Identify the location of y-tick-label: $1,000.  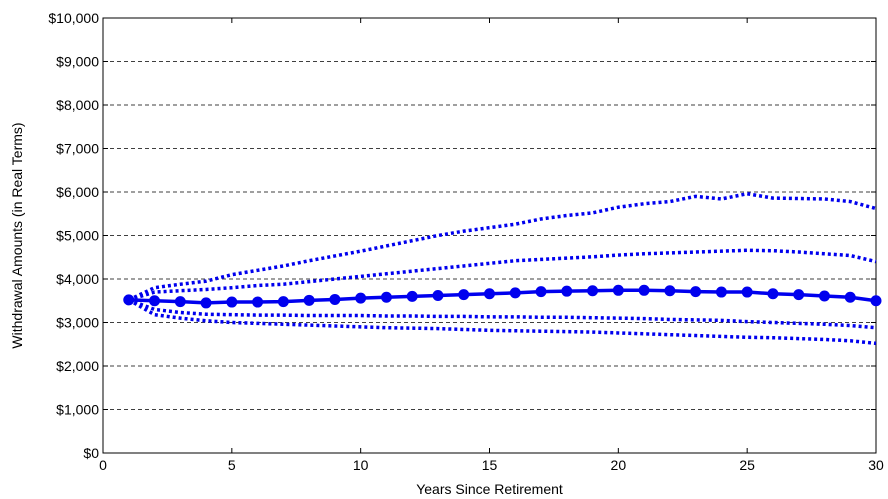
(77, 410).